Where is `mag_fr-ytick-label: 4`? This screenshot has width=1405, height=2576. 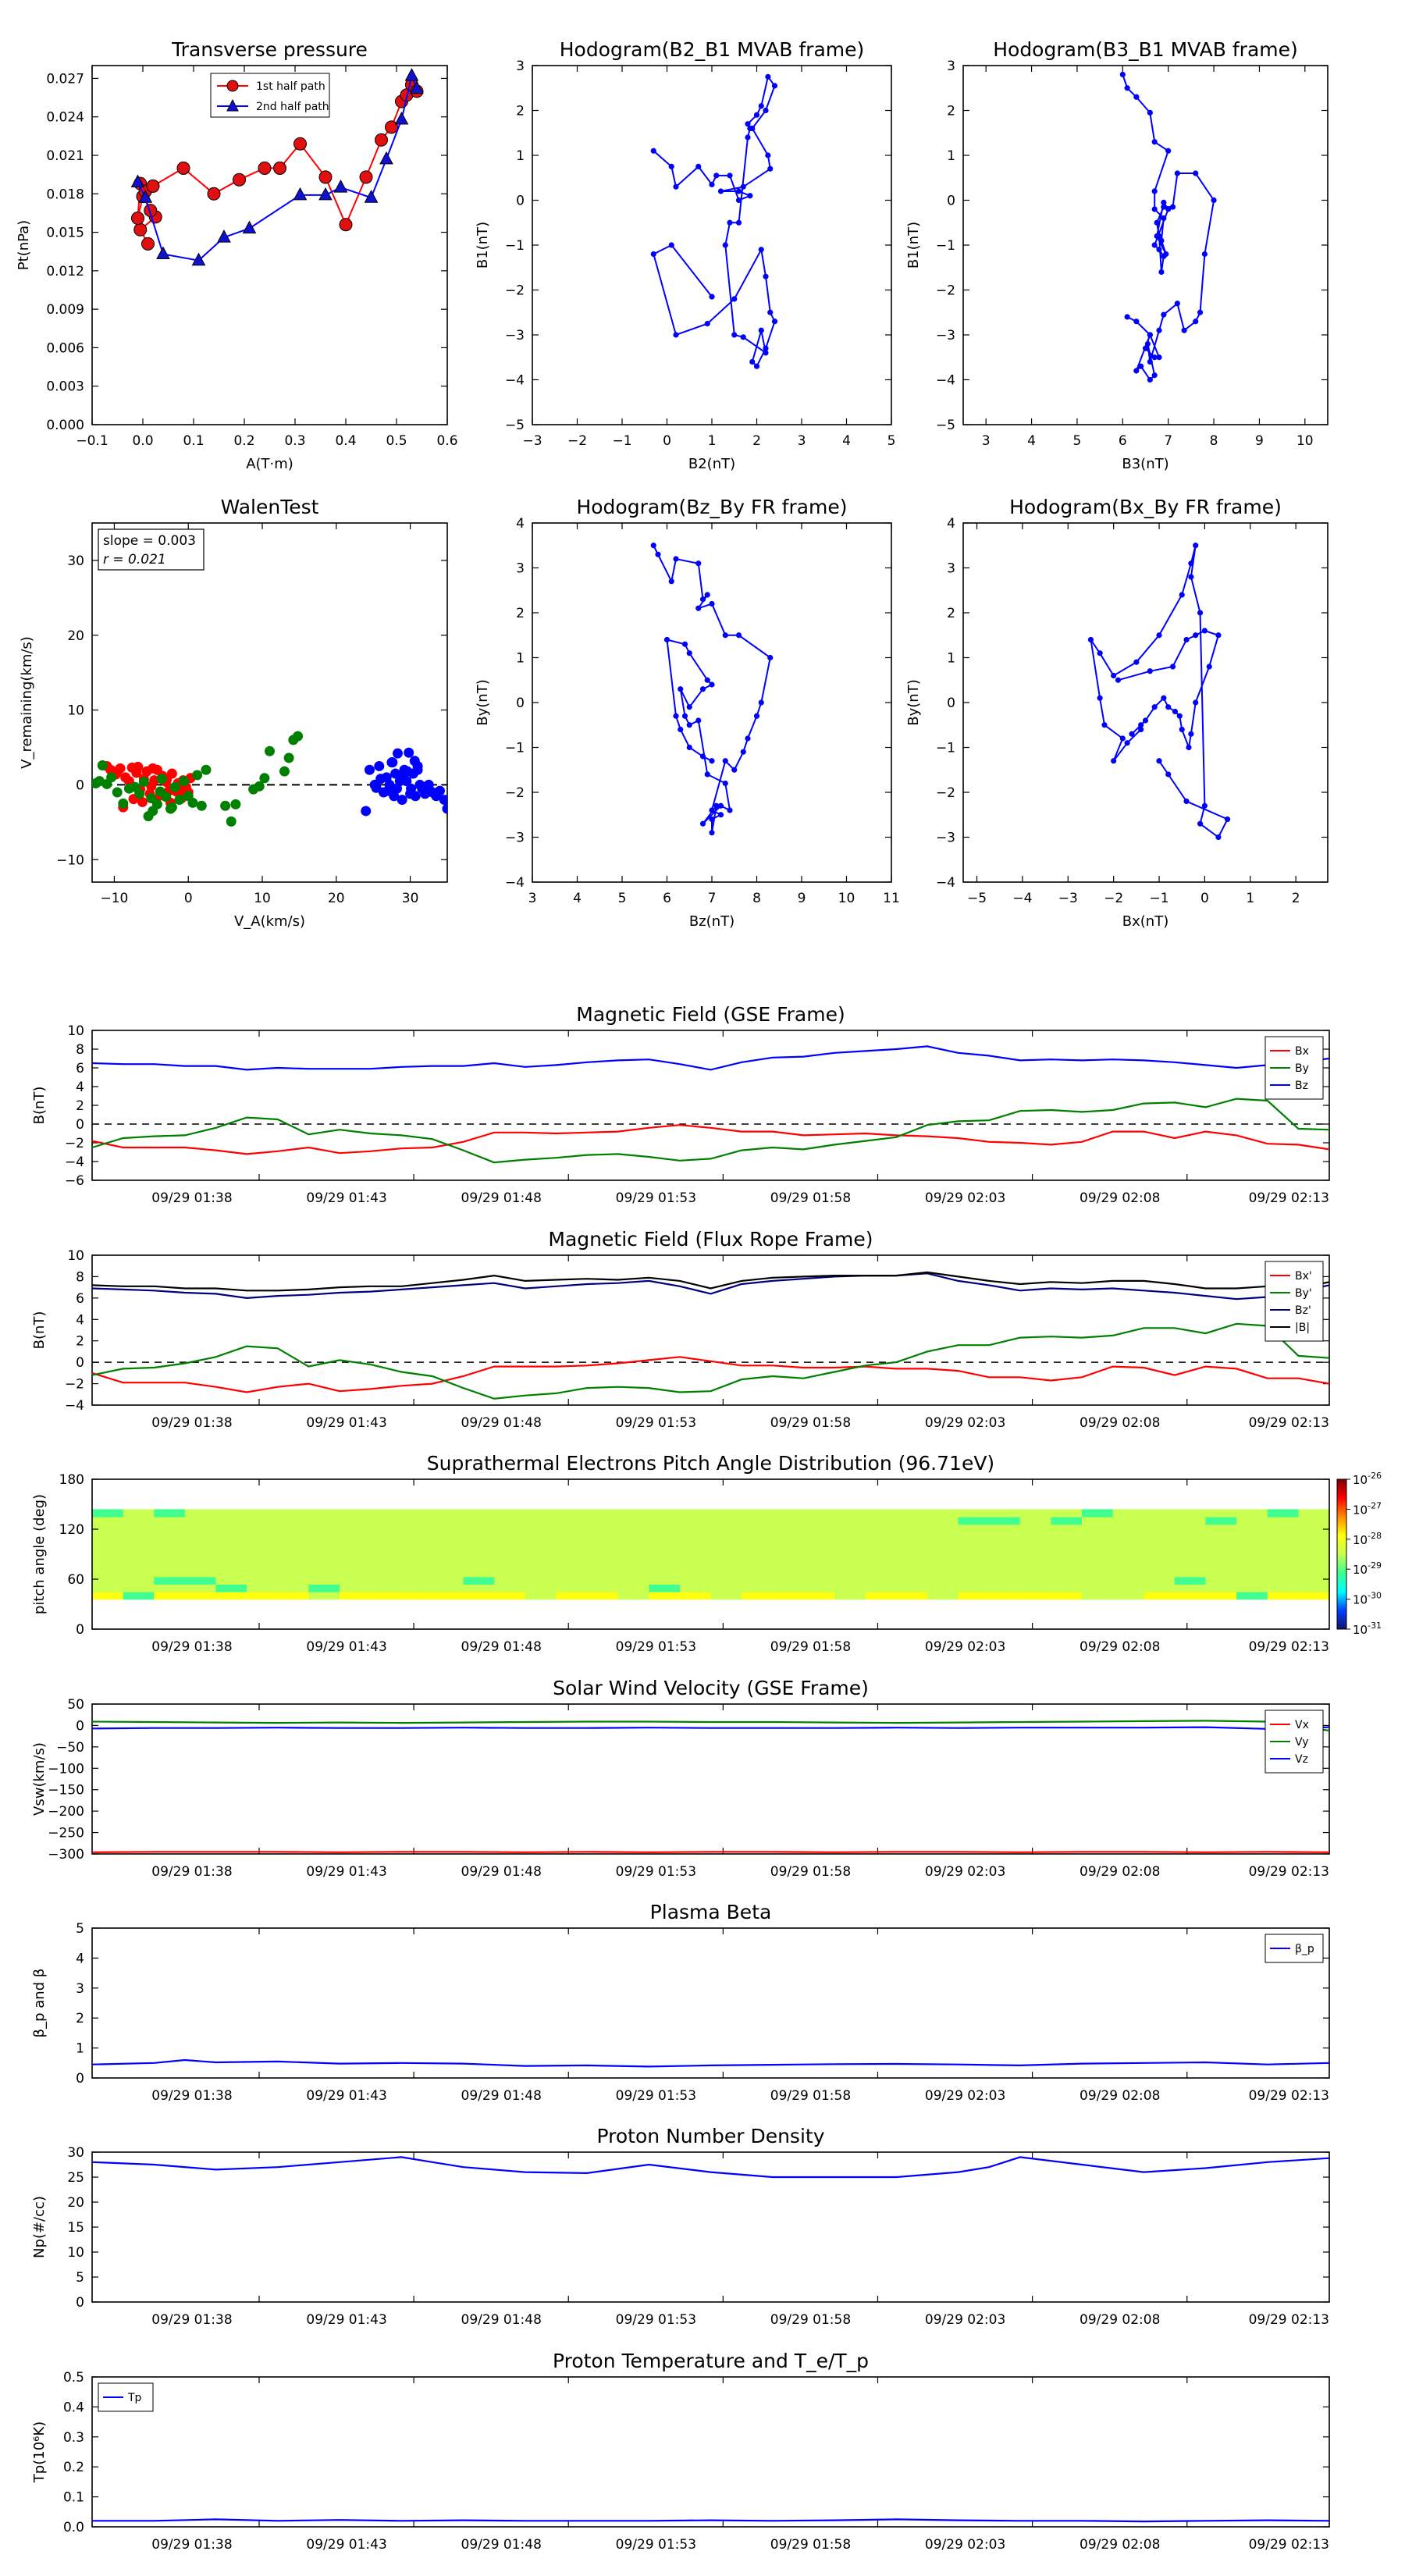
mag_fr-ytick-label: 4 is located at coordinates (80, 1320).